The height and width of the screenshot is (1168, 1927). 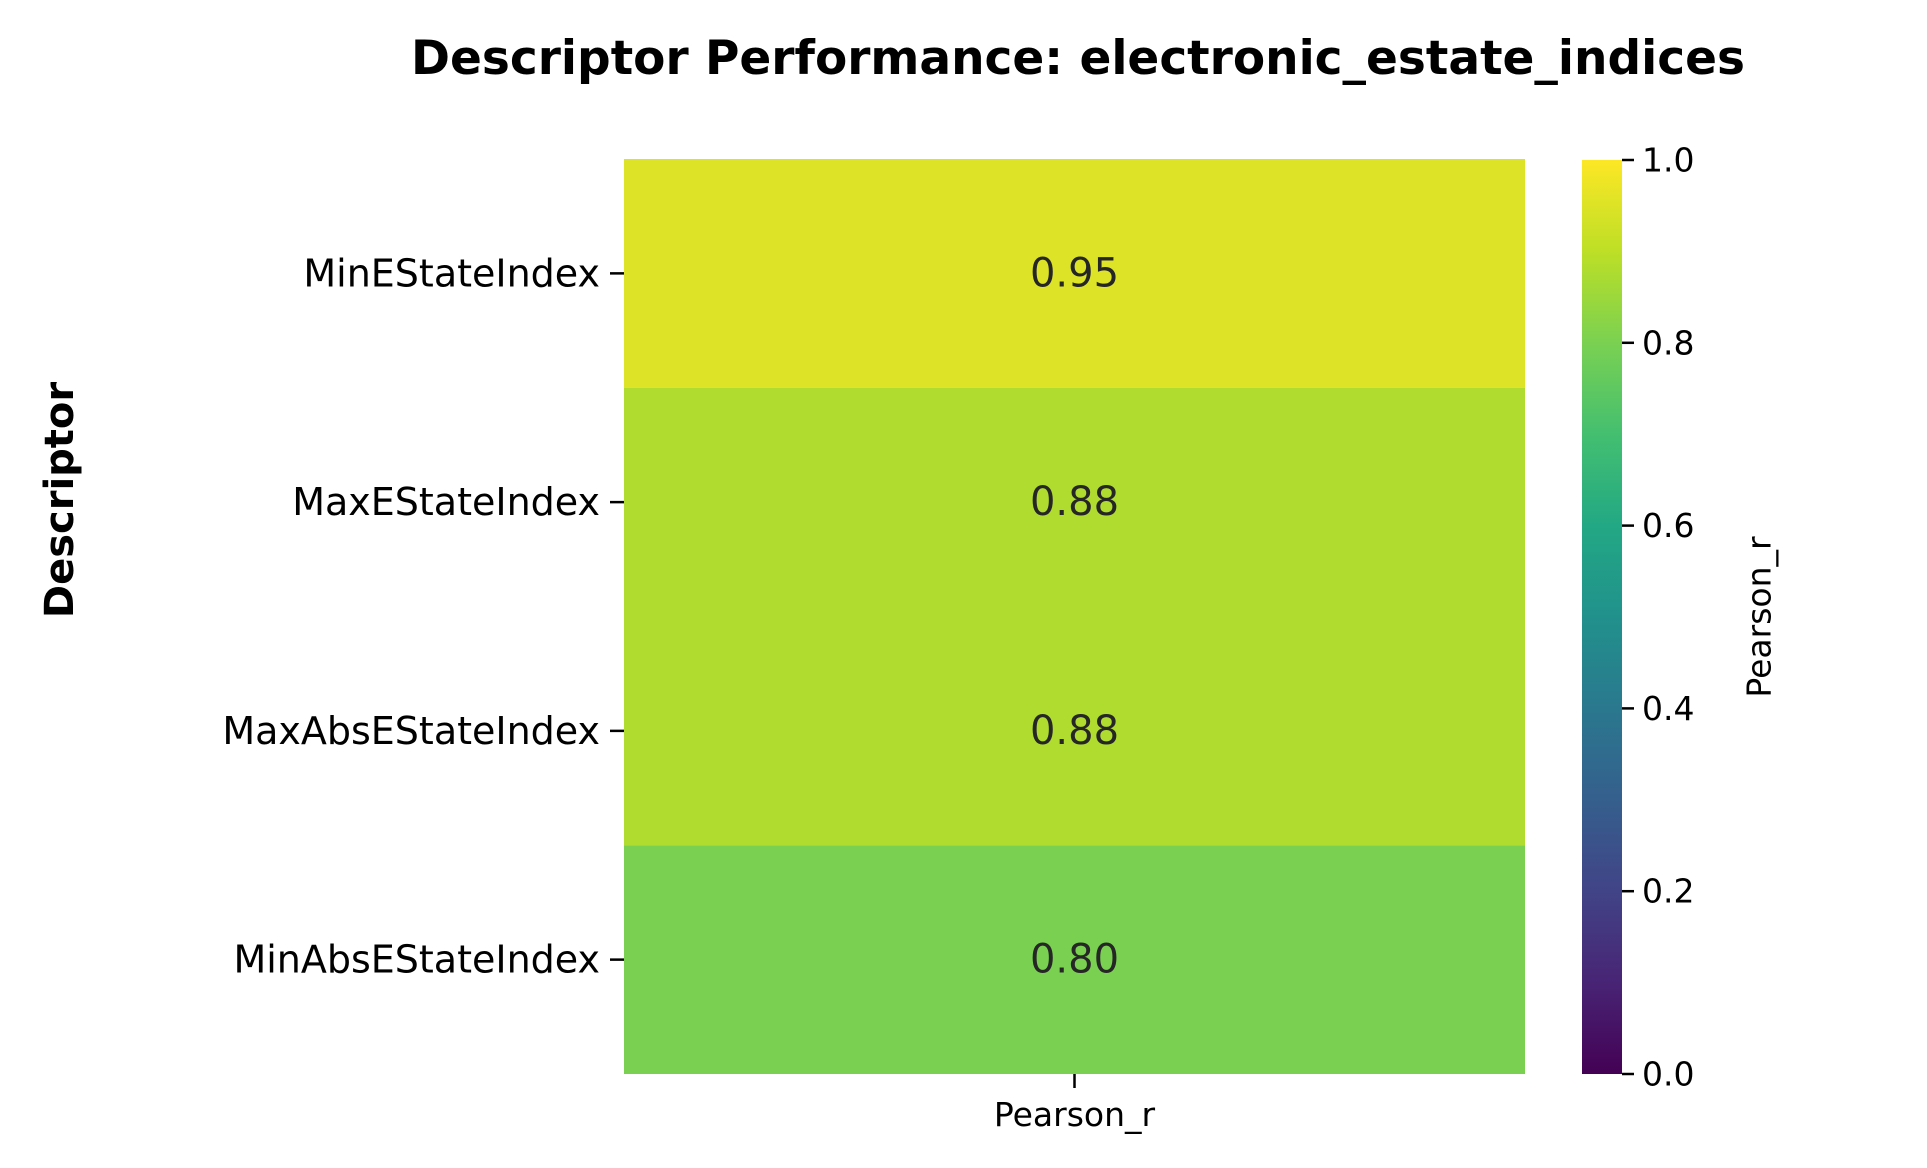 I want to click on colorbar-ticks: 0.0 0.2 0.4 0.6 0.8 1.0, so click(x=1658, y=617).